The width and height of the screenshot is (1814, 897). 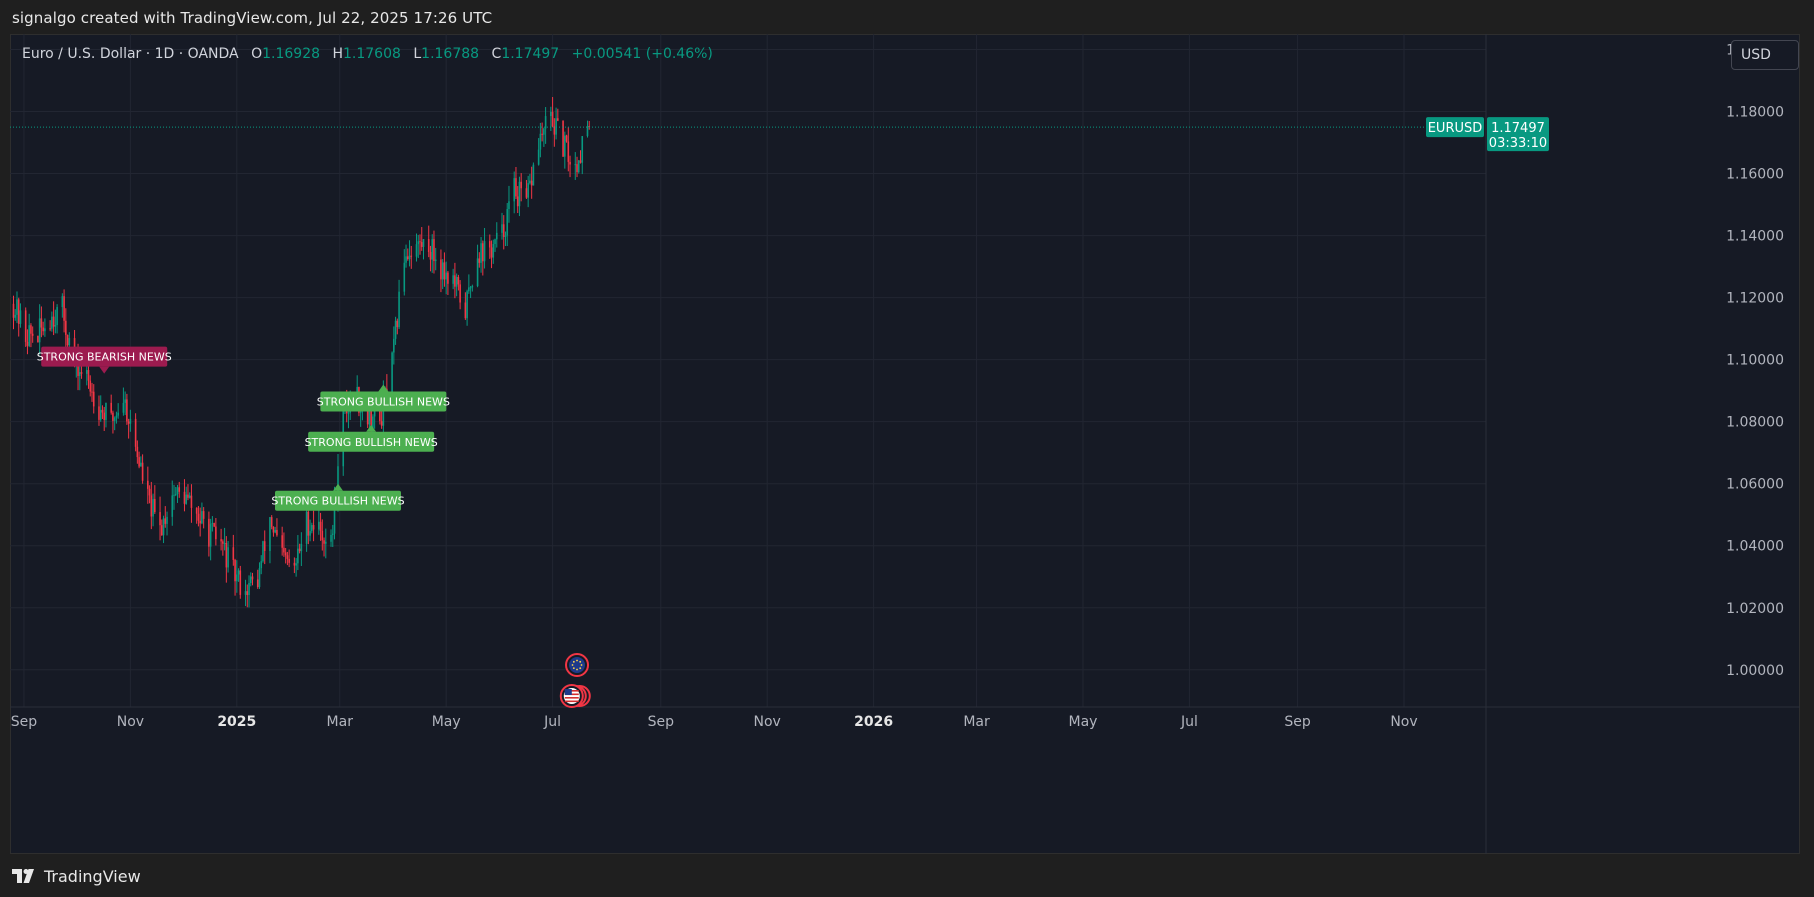 What do you see at coordinates (1765, 55) in the screenshot?
I see `currency-button: USD` at bounding box center [1765, 55].